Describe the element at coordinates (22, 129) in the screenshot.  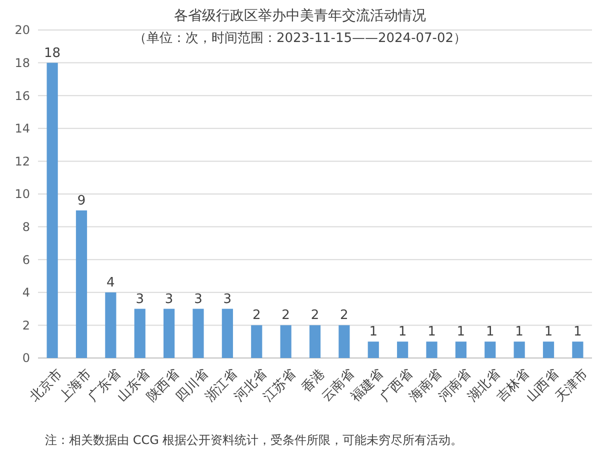
I see `y-tick-label: 14` at that location.